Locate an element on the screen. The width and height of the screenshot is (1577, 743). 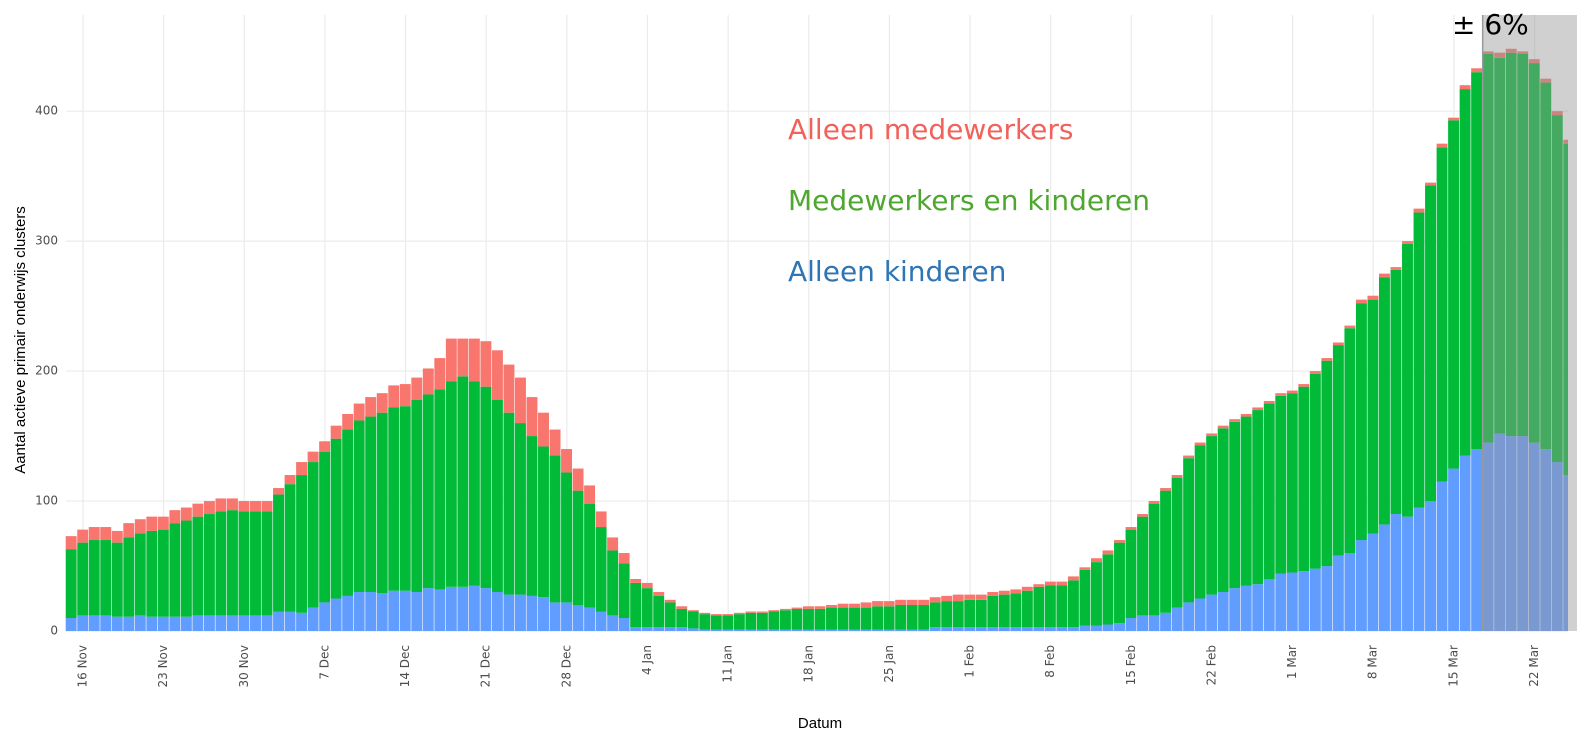
y-tick-label: 200 is located at coordinates (46, 371).